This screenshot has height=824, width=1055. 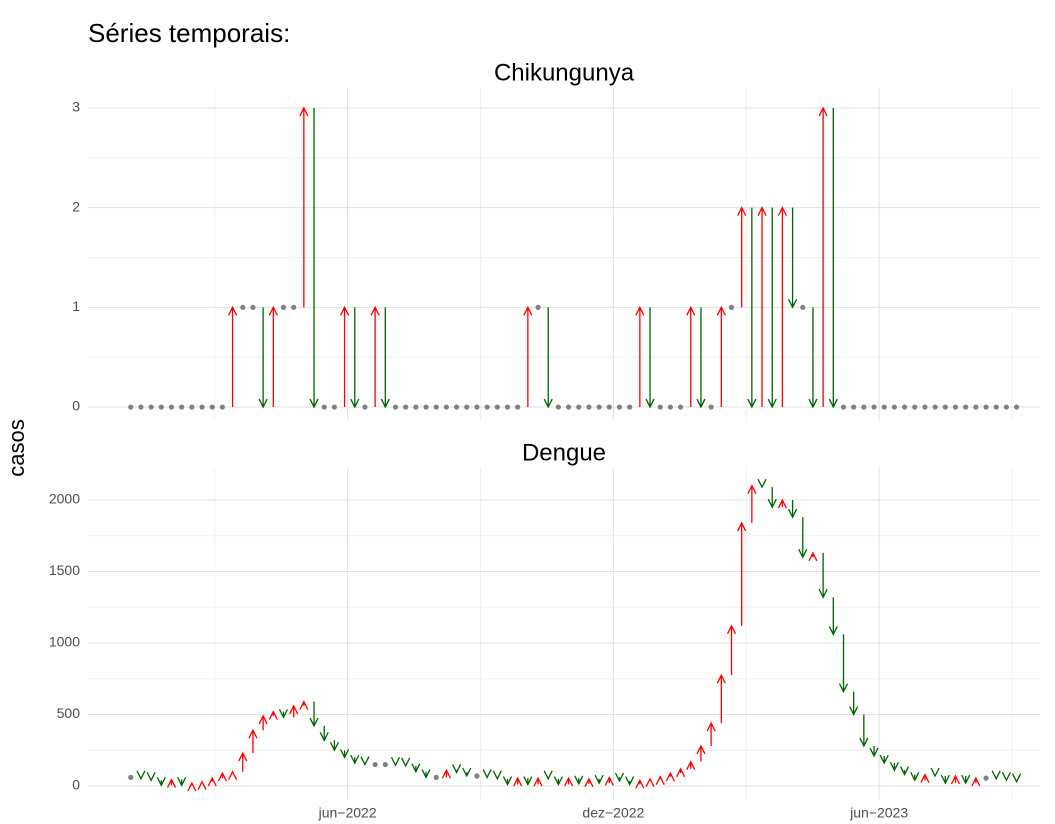 I want to click on panel-title: Chikungunya, so click(x=564, y=72).